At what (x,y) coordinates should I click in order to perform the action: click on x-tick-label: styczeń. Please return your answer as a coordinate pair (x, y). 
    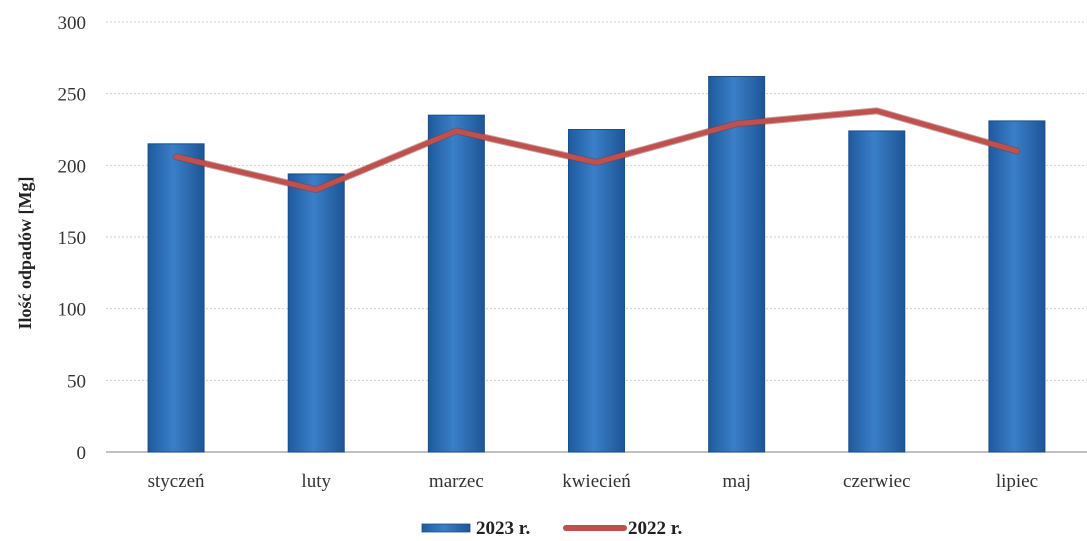
    Looking at the image, I should click on (176, 481).